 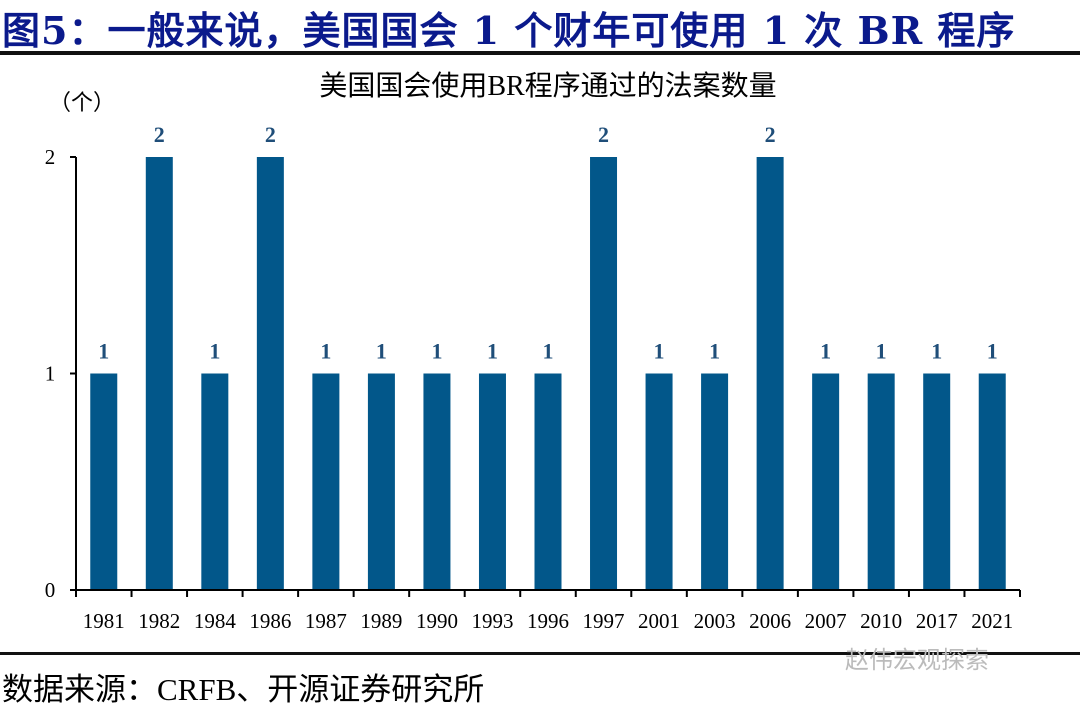 I want to click on y-tick-label: 1, so click(x=50, y=374).